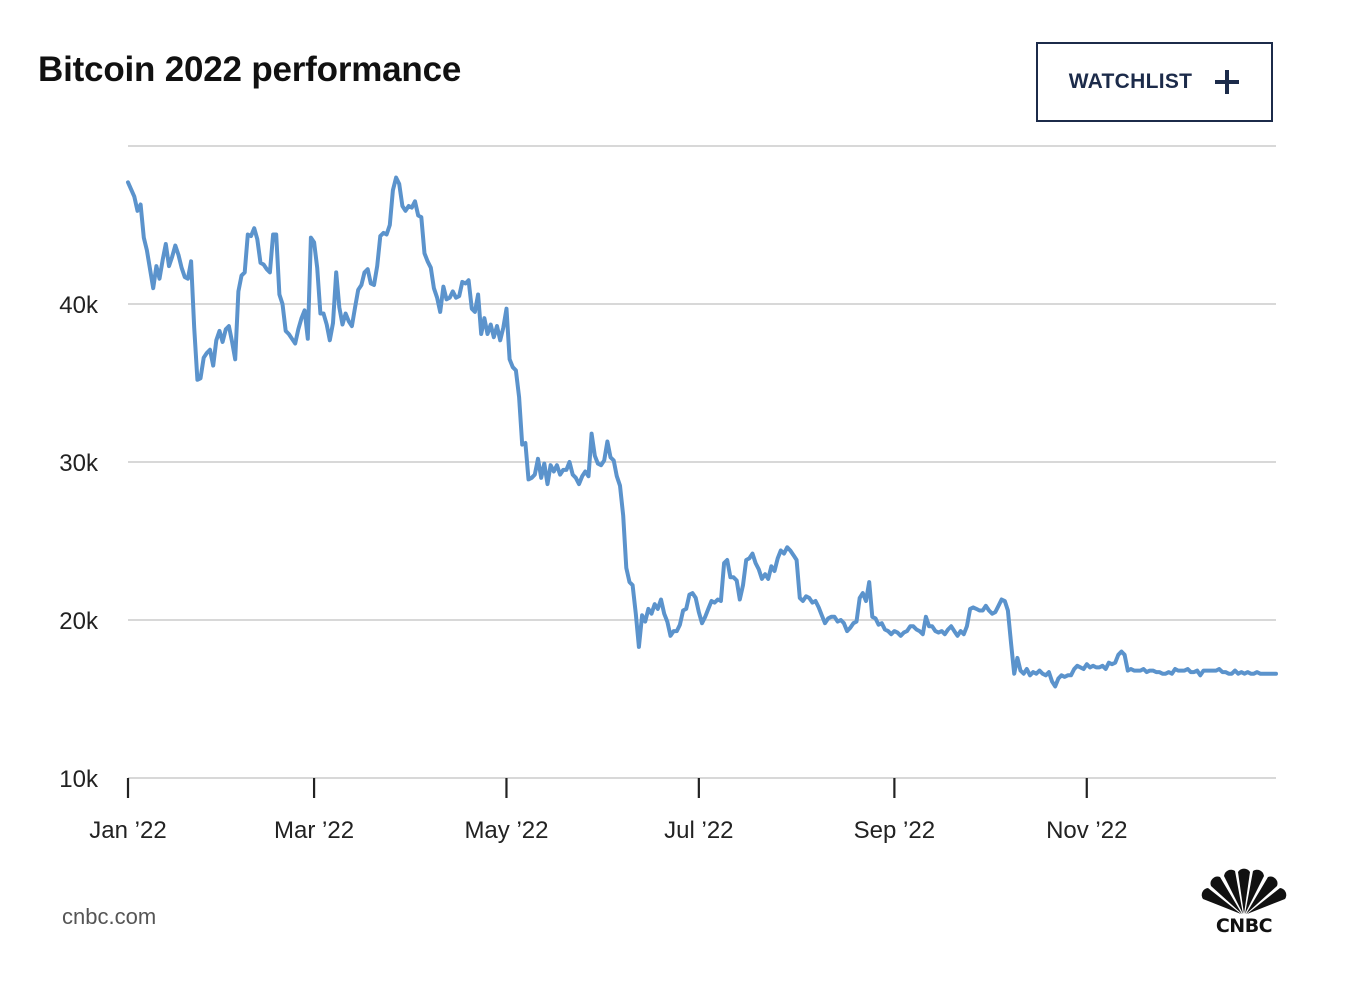  What do you see at coordinates (79, 621) in the screenshot?
I see `y-tick-label: 20k` at bounding box center [79, 621].